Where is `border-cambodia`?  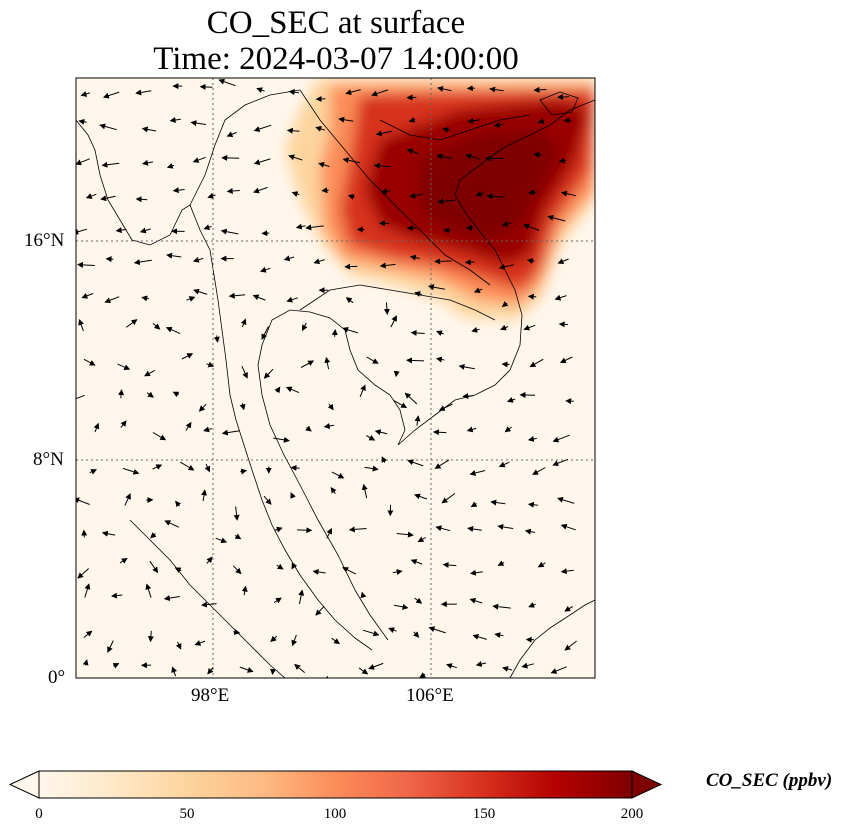
border-cambodia is located at coordinates (397, 302).